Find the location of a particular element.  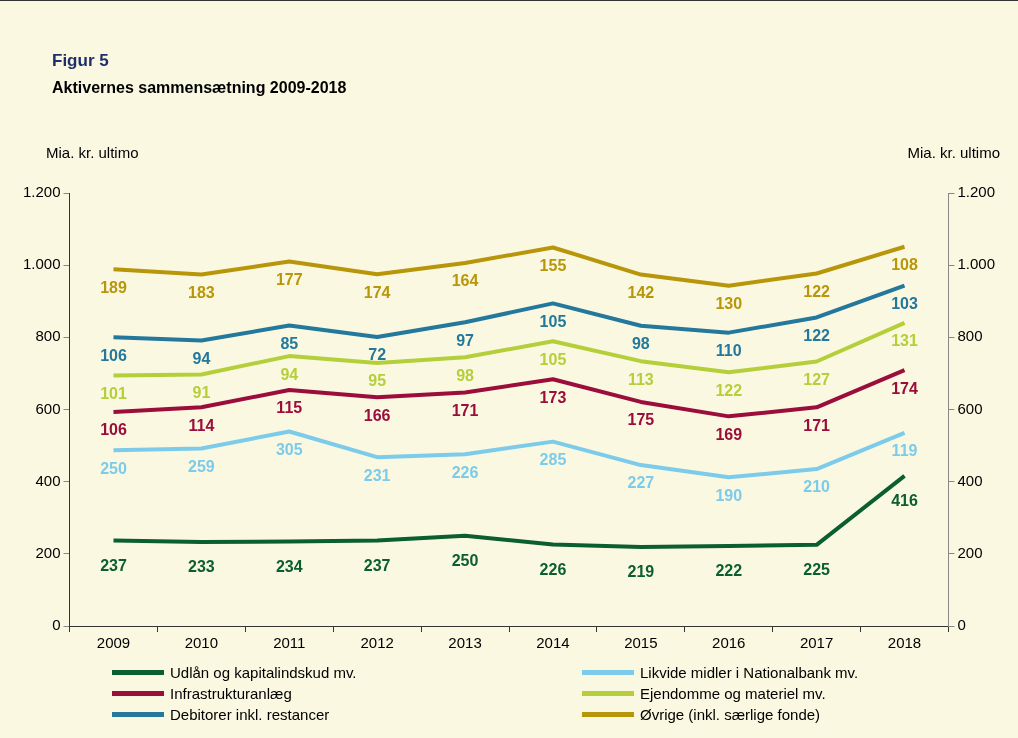

chart-subtitle: Aktivernes sammensætning 2009-2018 is located at coordinates (199, 88).